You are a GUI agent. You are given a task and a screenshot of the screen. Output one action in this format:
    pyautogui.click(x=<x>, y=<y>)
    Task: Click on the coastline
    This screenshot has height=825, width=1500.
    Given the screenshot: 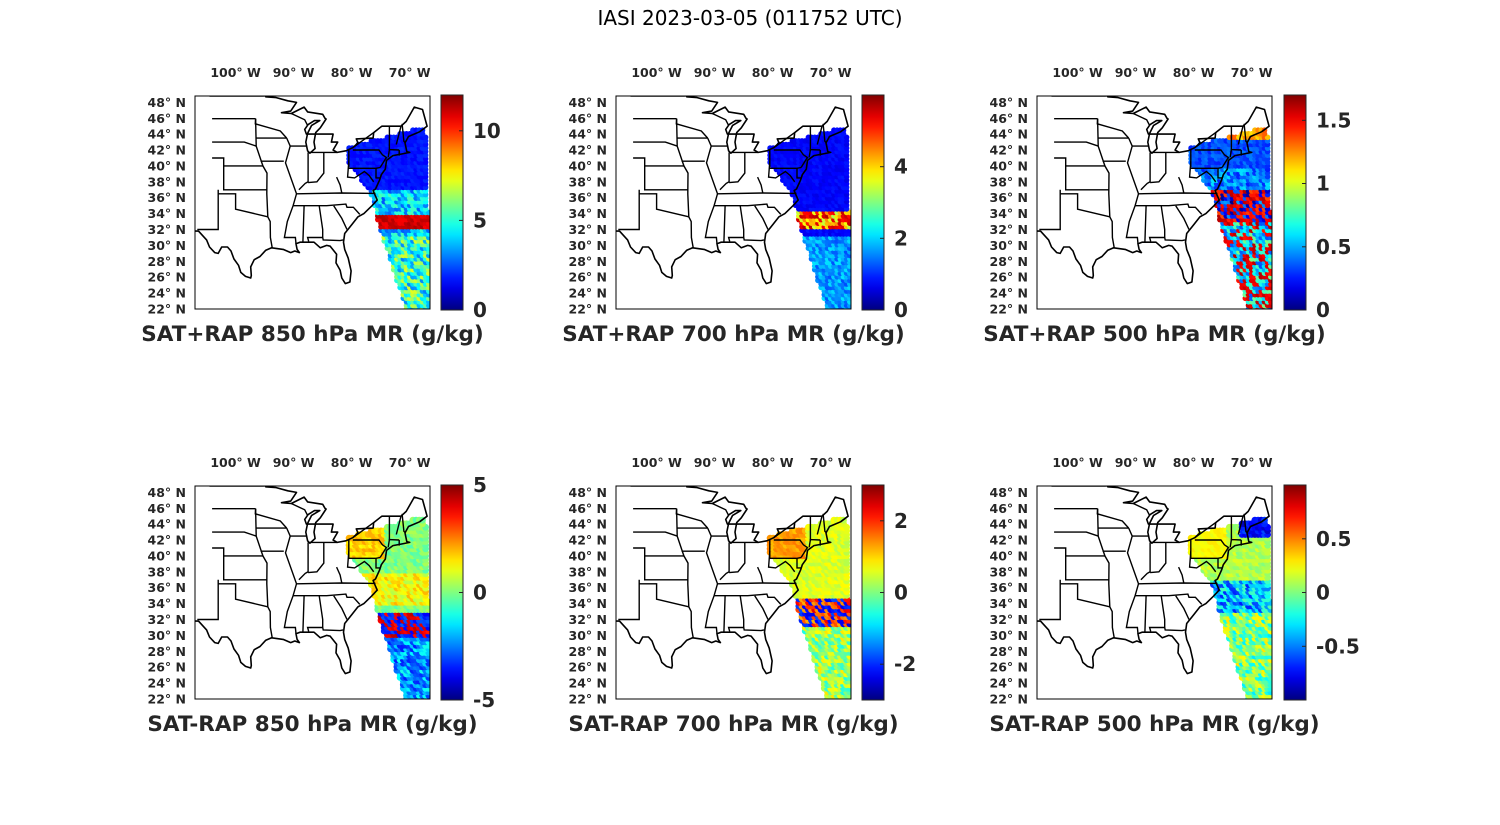 What is the action you would take?
    pyautogui.click(x=1153, y=190)
    